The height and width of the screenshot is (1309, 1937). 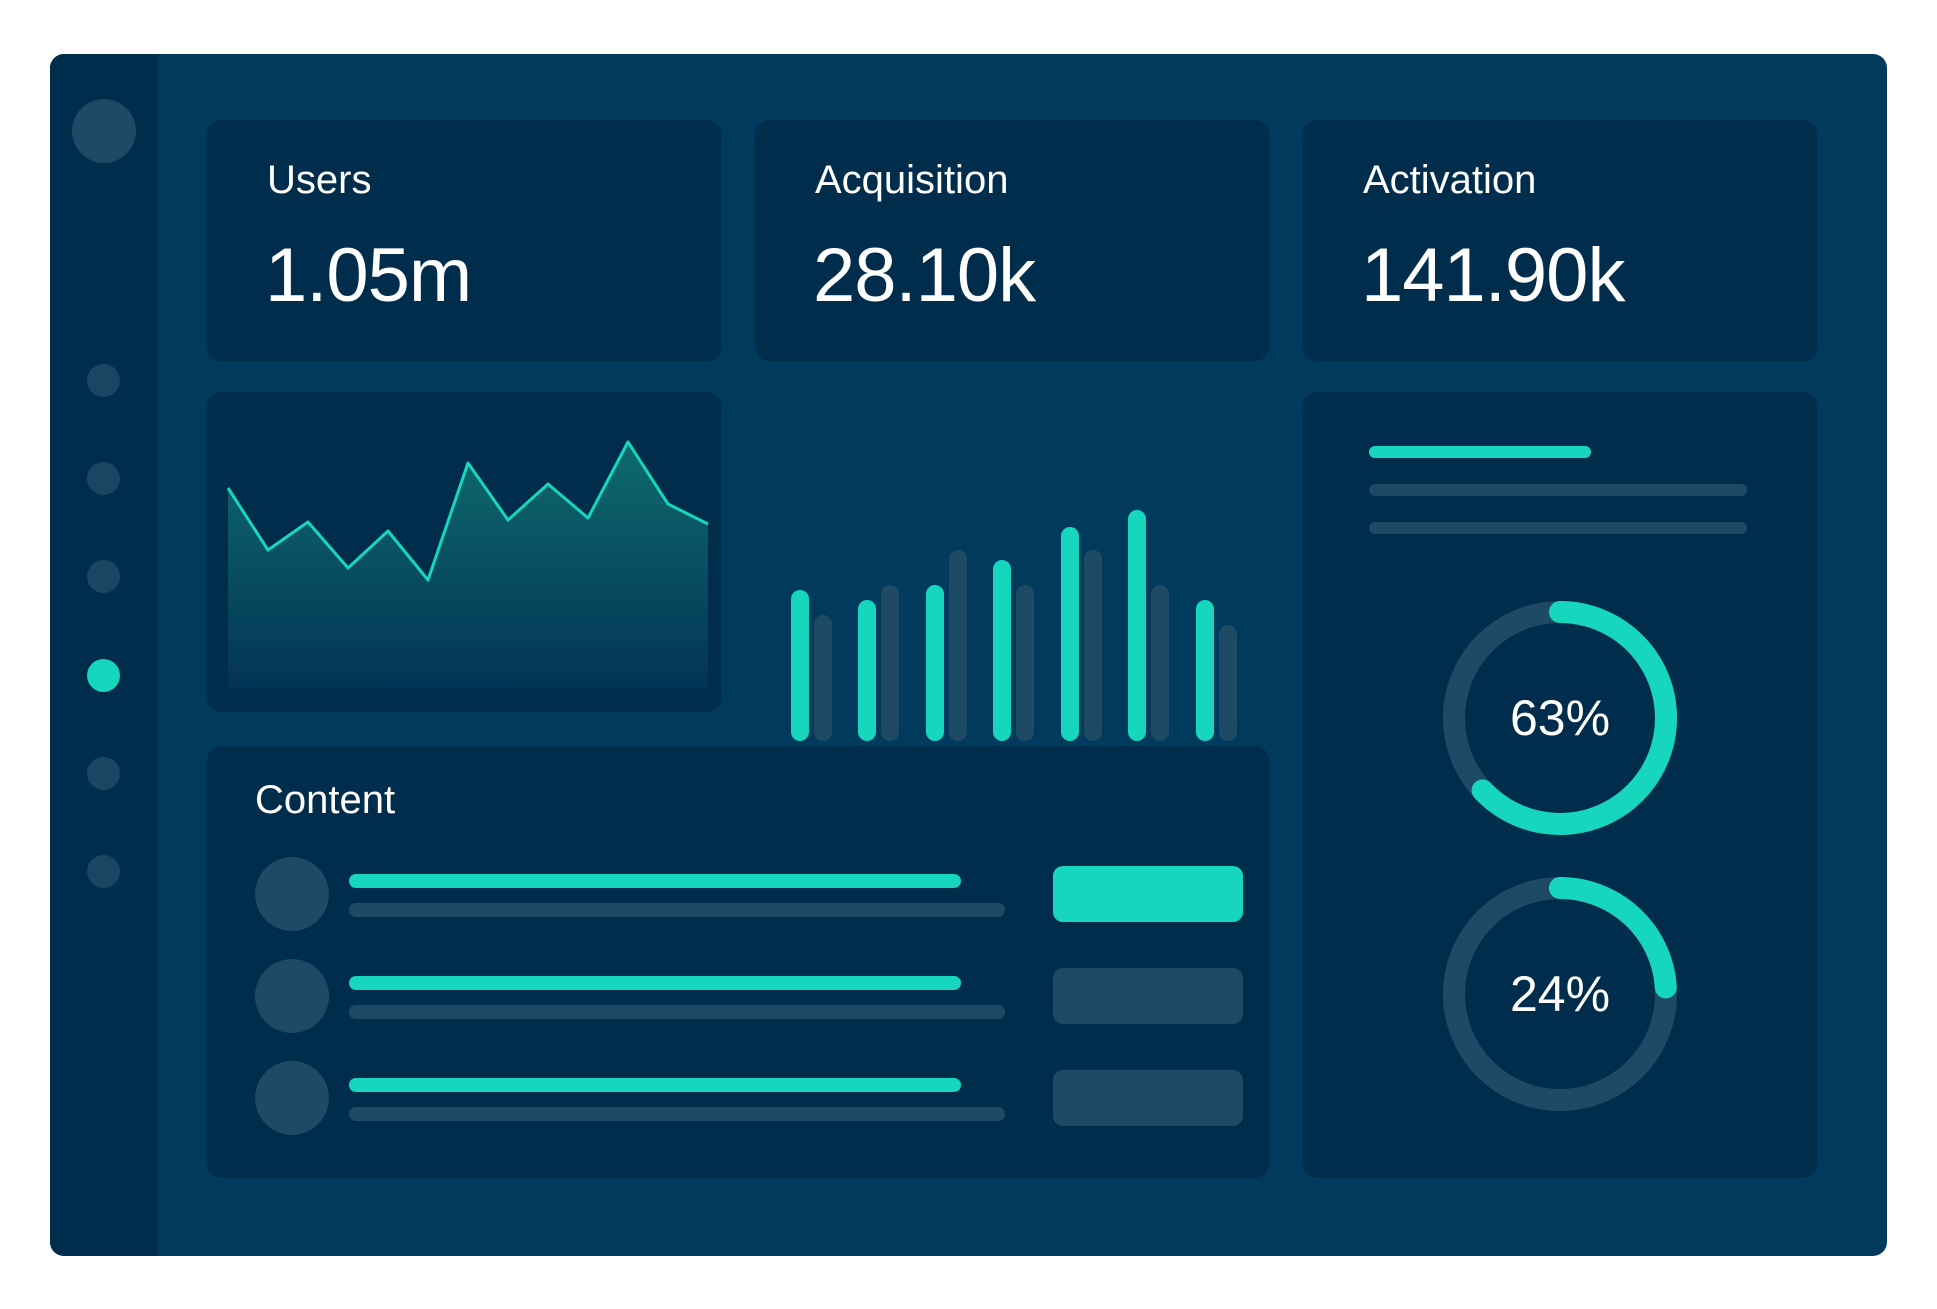 What do you see at coordinates (1493, 275) in the screenshot?
I see `stat-value: 141.90k` at bounding box center [1493, 275].